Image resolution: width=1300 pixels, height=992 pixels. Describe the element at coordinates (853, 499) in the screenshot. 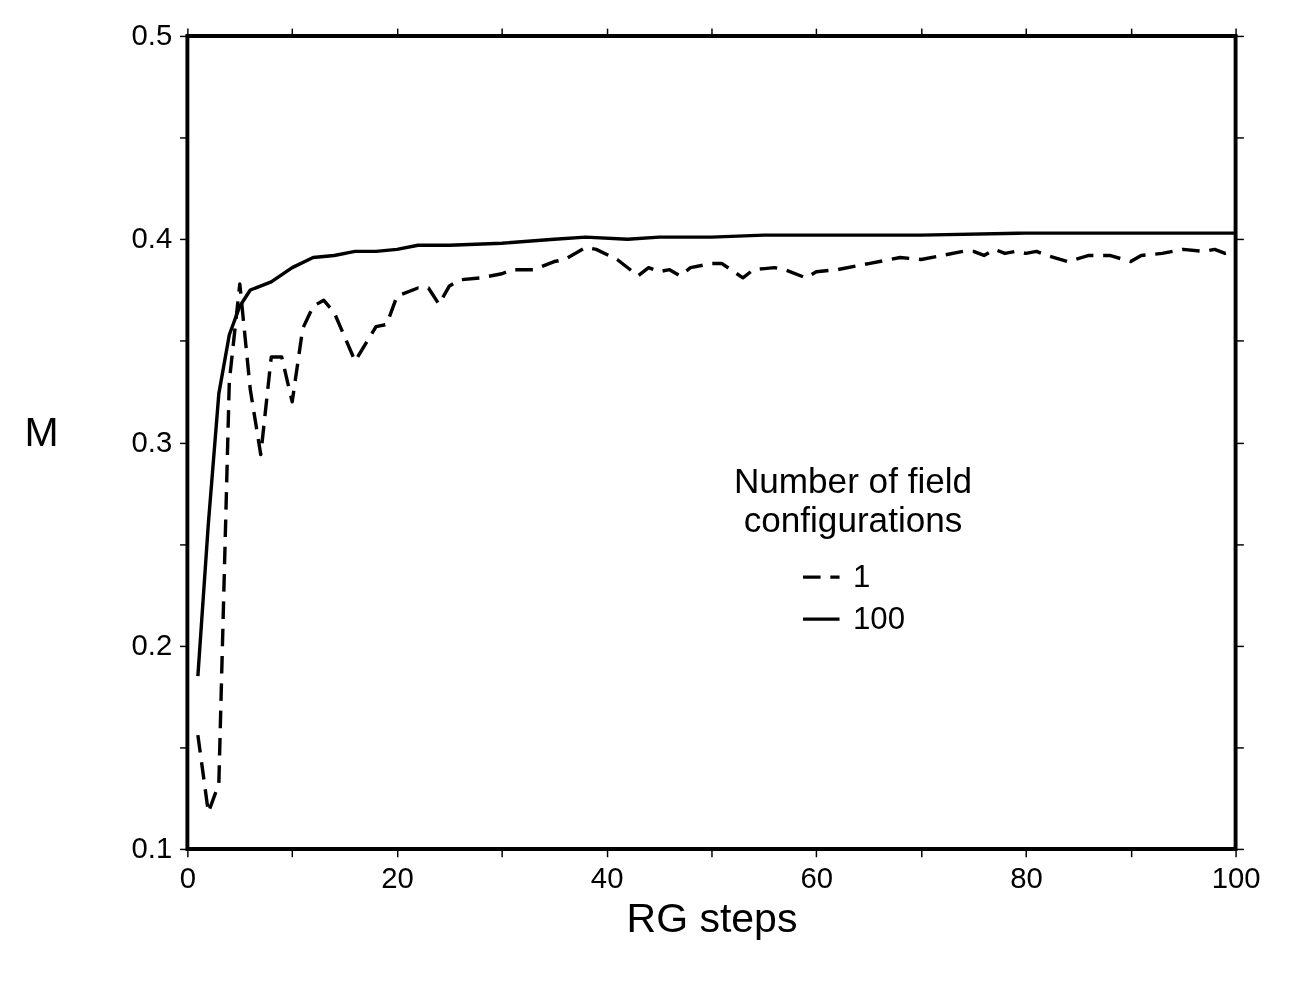

I see `legend-title: Number of field configurations` at that location.